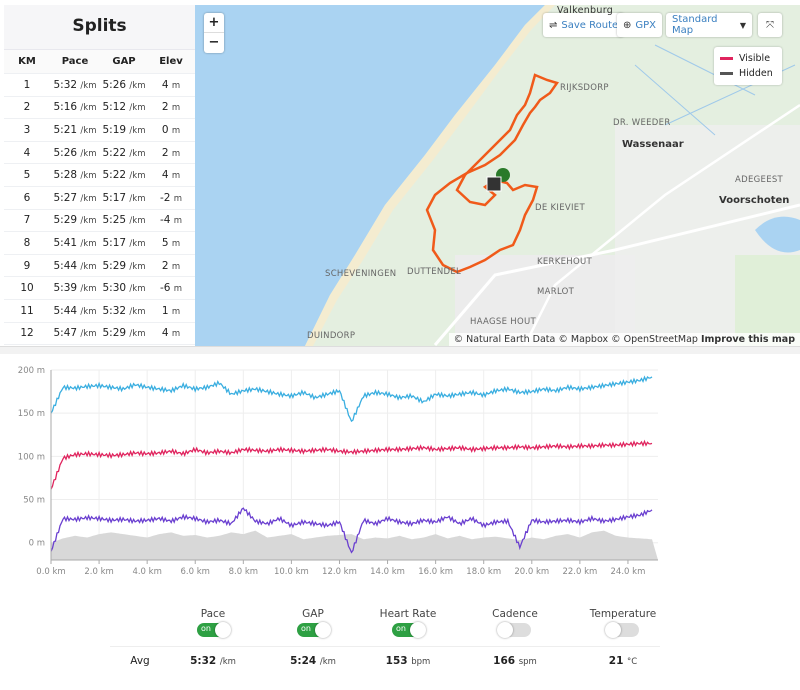  Describe the element at coordinates (642, 123) in the screenshot. I see `place-label: DR. WEEDER` at that location.